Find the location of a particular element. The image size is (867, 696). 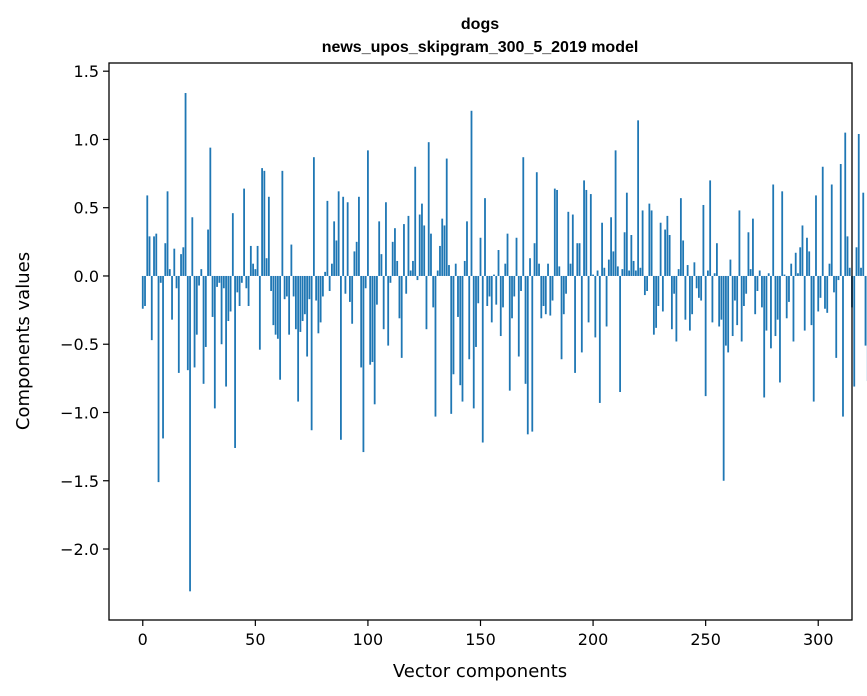

x-tick-label: 250 is located at coordinates (705, 639).